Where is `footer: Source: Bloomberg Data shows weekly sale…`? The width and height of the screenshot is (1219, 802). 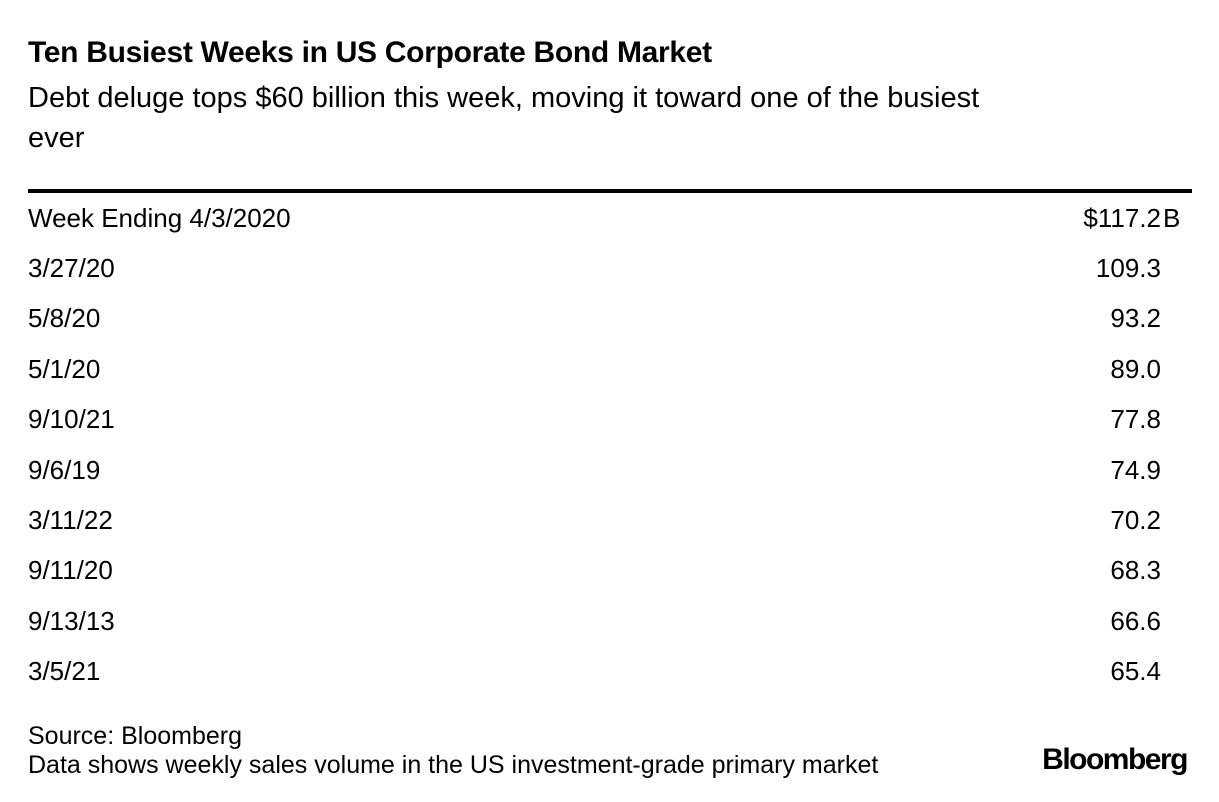
footer: Source: Bloomberg Data shows weekly sale… is located at coordinates (453, 751).